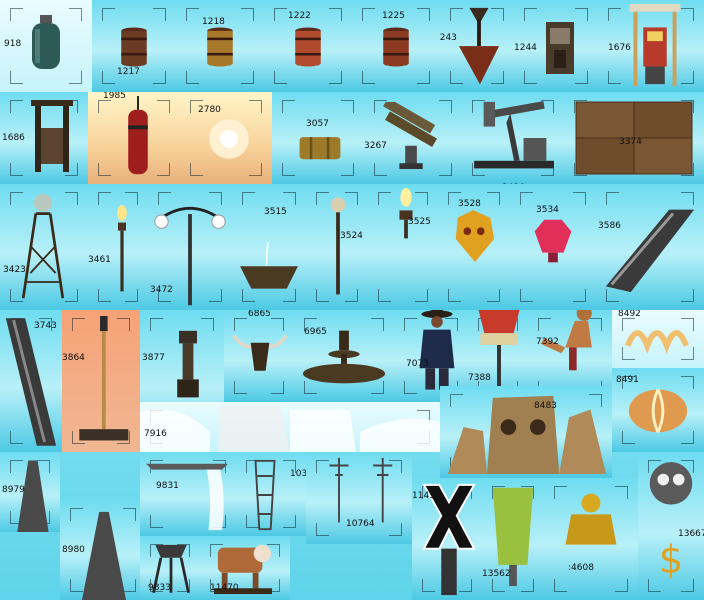 The width and height of the screenshot is (704, 600). What do you see at coordinates (629, 314) in the screenshot?
I see `model-id-label: 8492` at bounding box center [629, 314].